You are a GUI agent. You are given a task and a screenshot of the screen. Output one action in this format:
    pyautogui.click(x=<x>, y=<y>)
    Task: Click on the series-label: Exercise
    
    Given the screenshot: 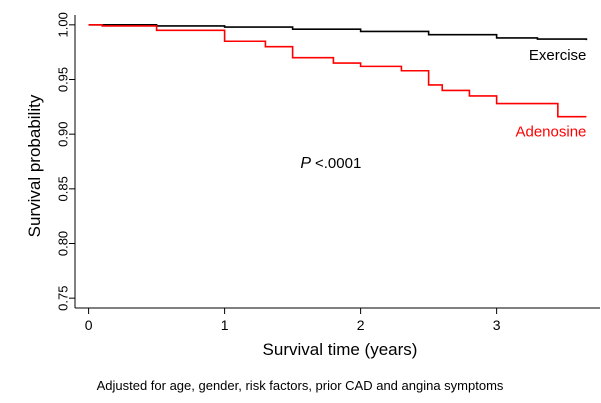 What is the action you would take?
    pyautogui.click(x=558, y=55)
    